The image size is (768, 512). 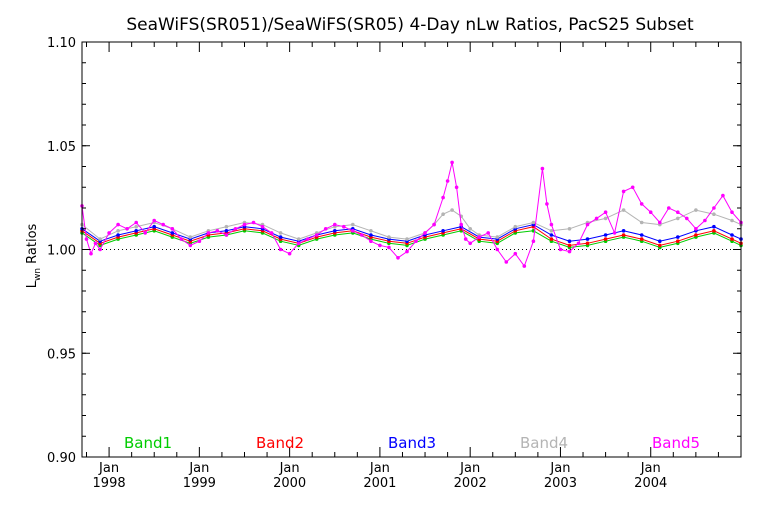 What do you see at coordinates (280, 443) in the screenshot?
I see `legend-entry: Band2` at bounding box center [280, 443].